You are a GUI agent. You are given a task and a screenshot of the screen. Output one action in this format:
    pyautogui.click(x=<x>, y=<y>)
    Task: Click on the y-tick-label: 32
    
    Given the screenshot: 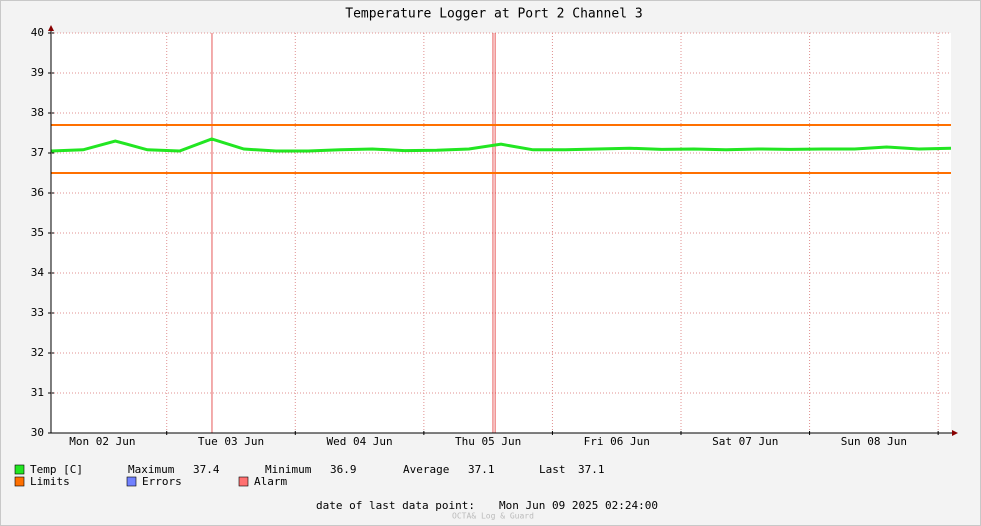 What is the action you would take?
    pyautogui.click(x=37, y=352)
    